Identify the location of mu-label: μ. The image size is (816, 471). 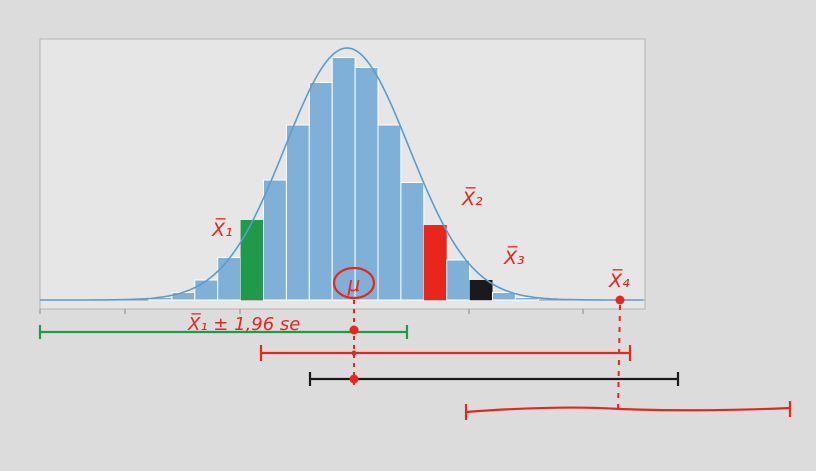
(354, 284).